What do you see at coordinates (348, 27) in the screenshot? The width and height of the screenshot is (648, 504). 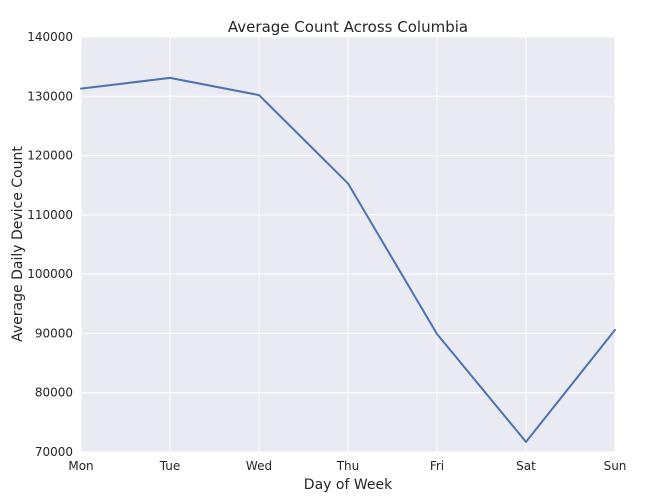 I see `chart-title: Average Count Across Columbia` at bounding box center [348, 27].